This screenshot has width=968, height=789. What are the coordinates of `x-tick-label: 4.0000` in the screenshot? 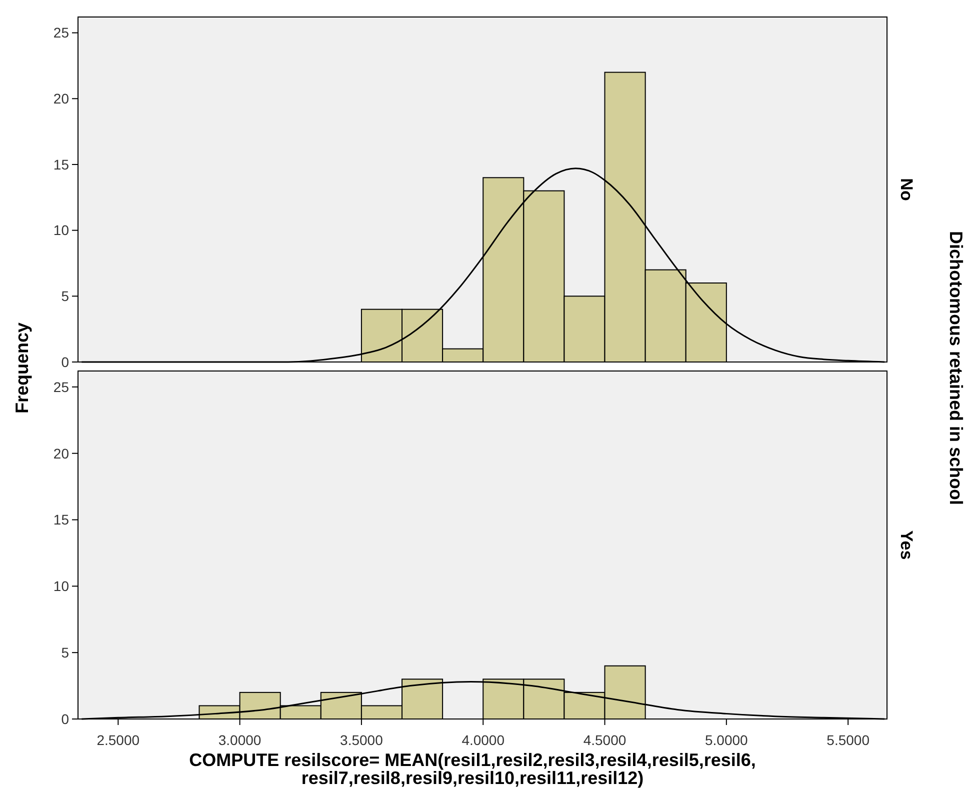 It's located at (483, 740).